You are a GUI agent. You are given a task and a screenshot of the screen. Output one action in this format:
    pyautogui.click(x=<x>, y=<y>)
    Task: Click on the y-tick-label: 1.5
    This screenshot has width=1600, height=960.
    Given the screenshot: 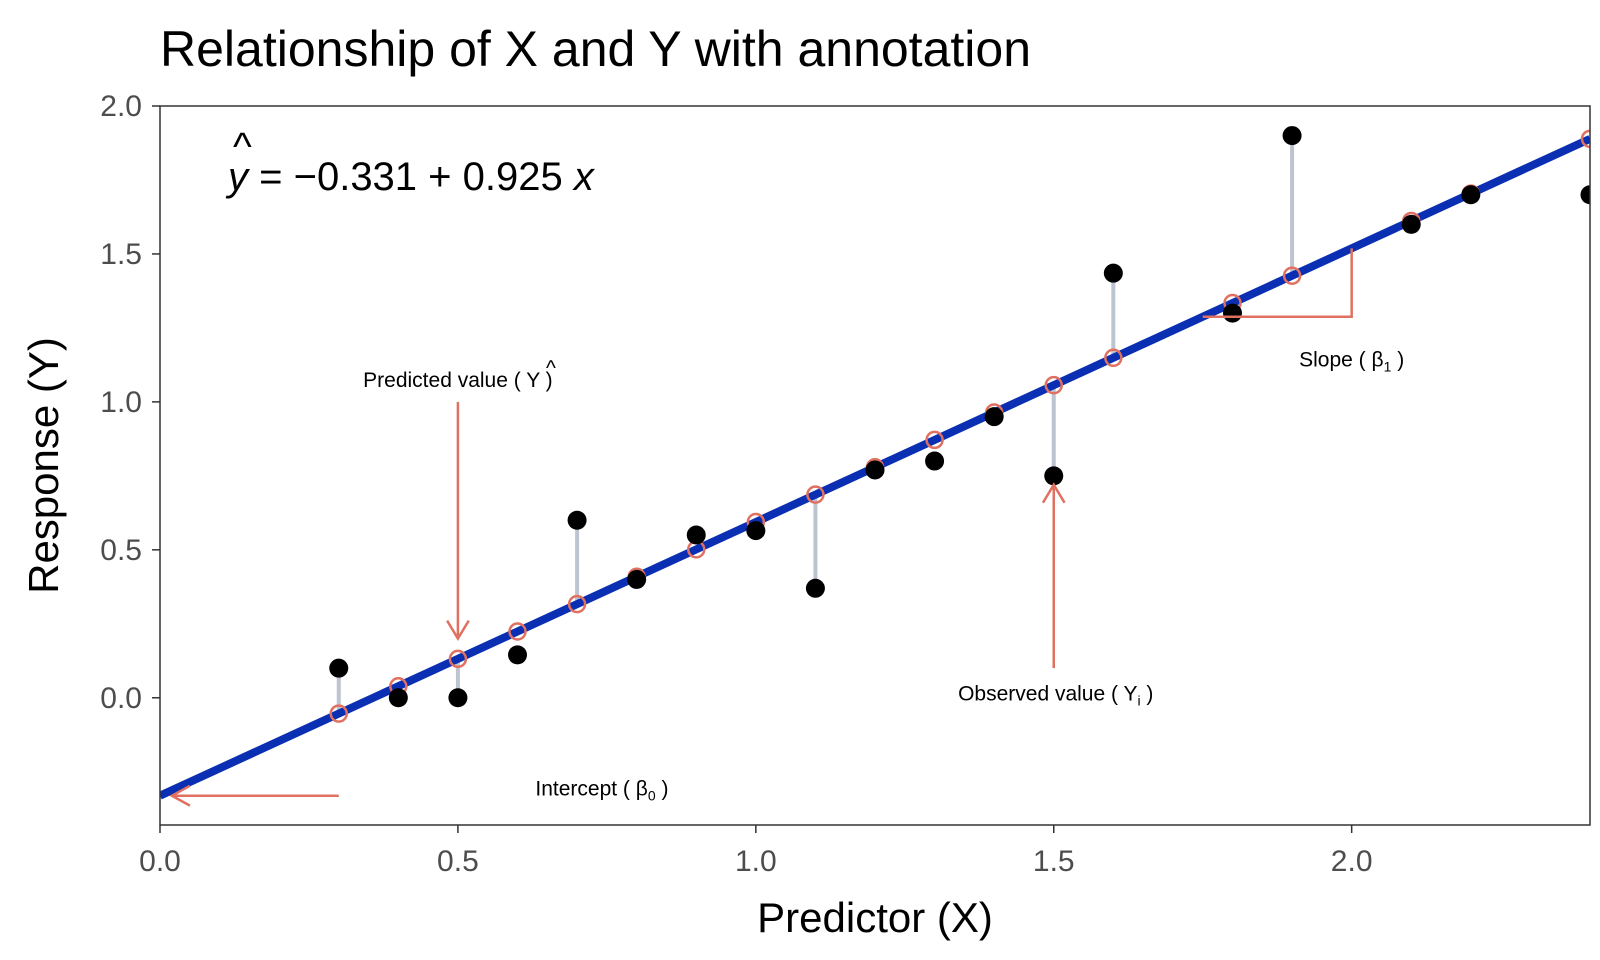 What is the action you would take?
    pyautogui.click(x=121, y=254)
    